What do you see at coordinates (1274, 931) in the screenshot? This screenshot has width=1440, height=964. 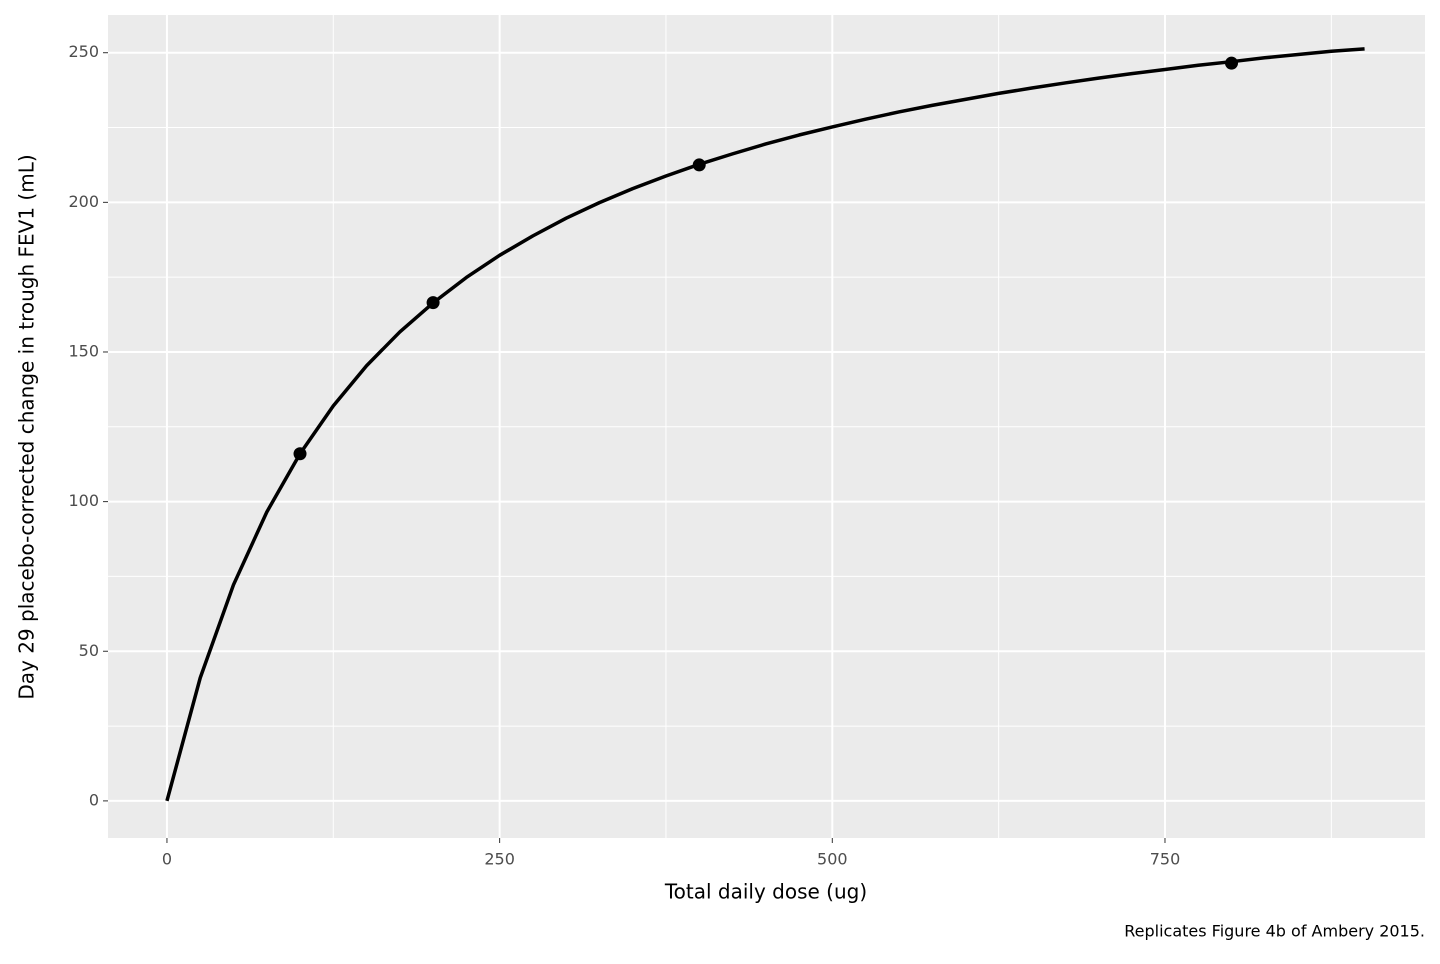 I see `caption: Replicates Figure 4b of Ambery 2015.` at bounding box center [1274, 931].